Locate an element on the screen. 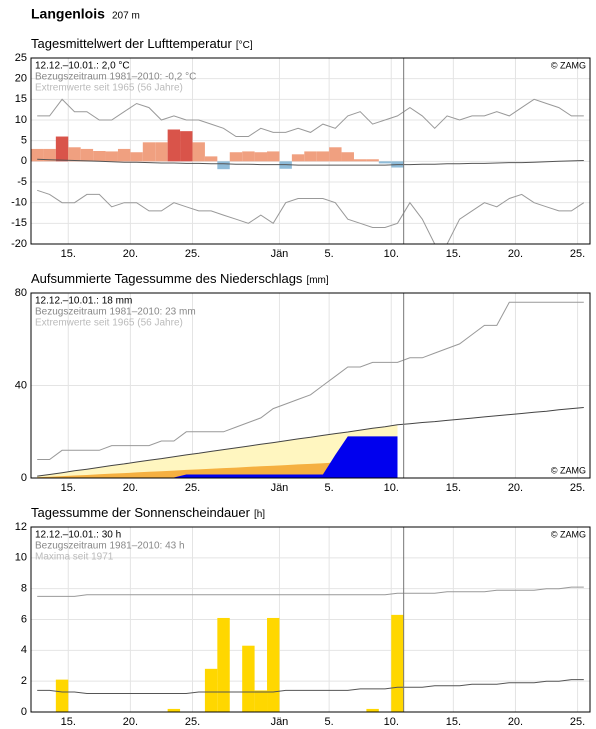  y-tick-label: -10 is located at coordinates (19, 203).